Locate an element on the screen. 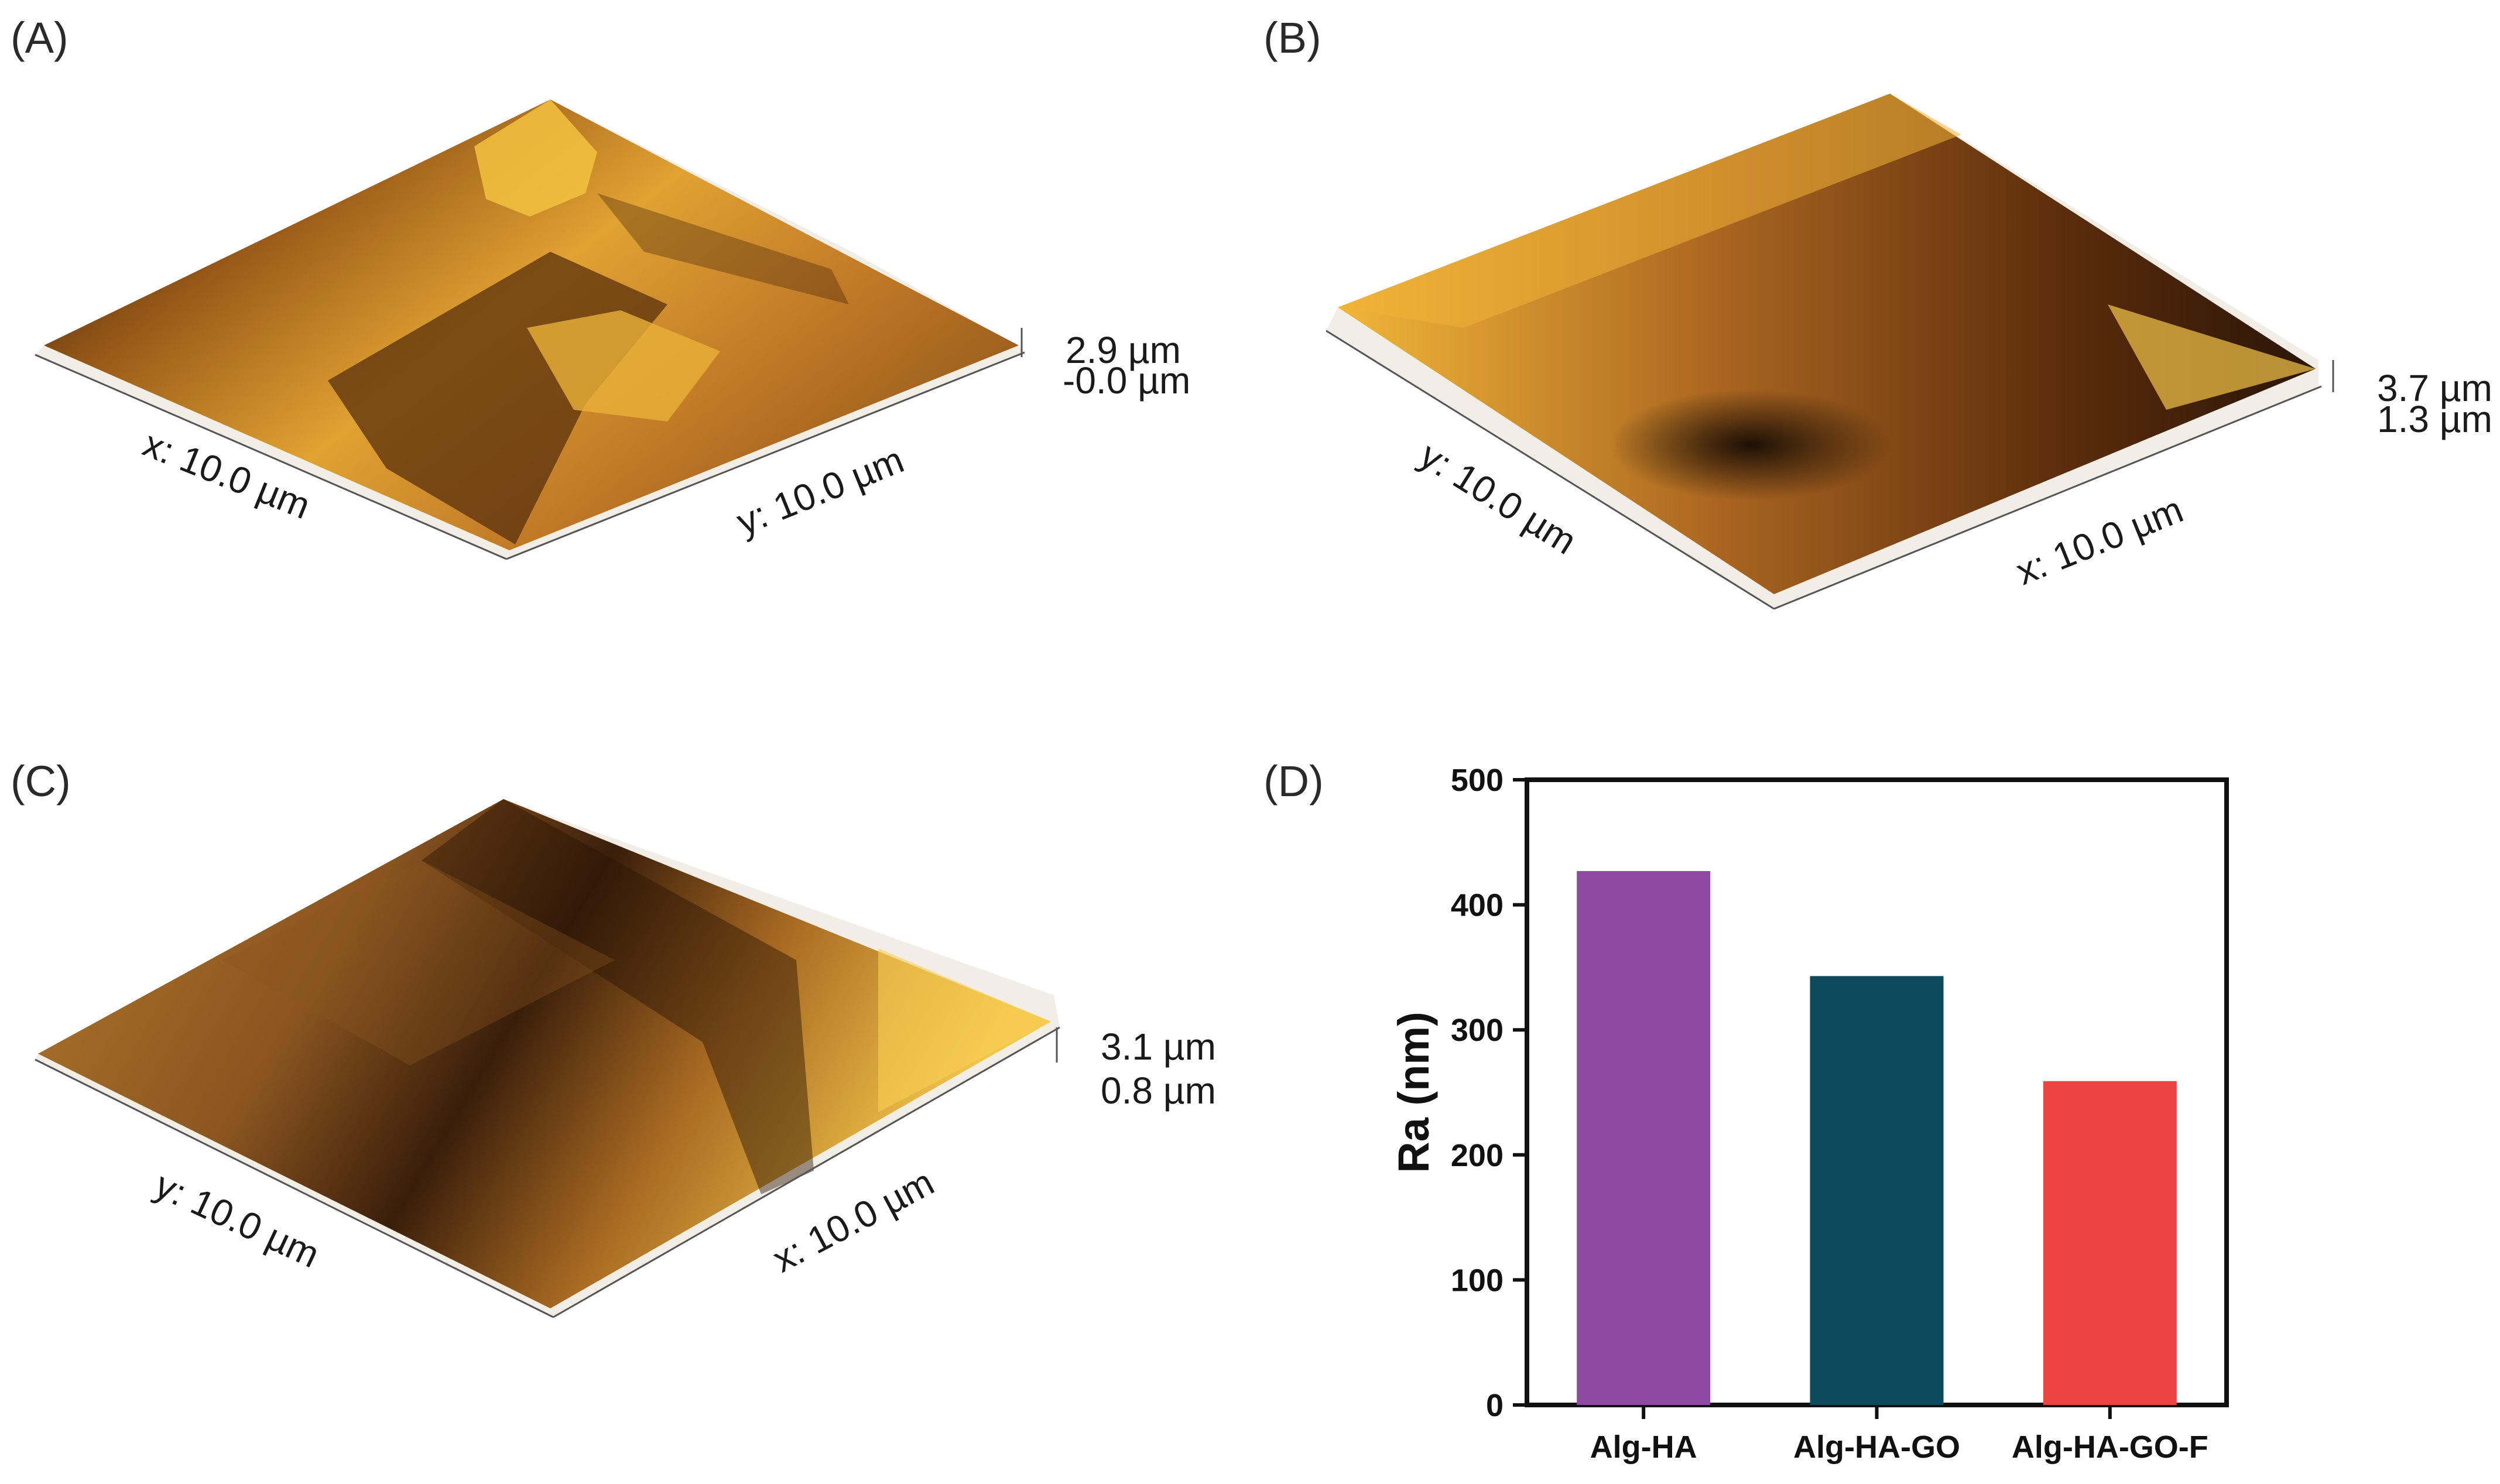 The image size is (2500, 1484). afm-axis-line-c2 is located at coordinates (806, 1172).